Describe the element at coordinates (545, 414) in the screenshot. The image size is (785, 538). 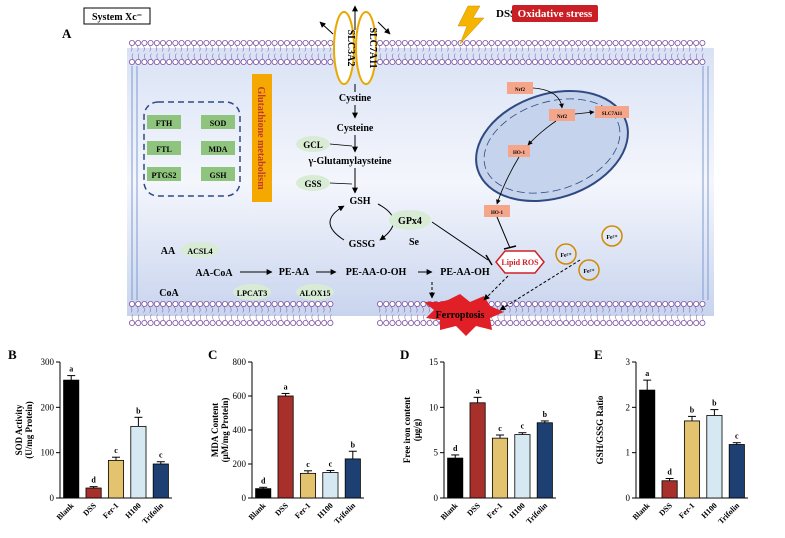
I see `significance-letter: b` at that location.